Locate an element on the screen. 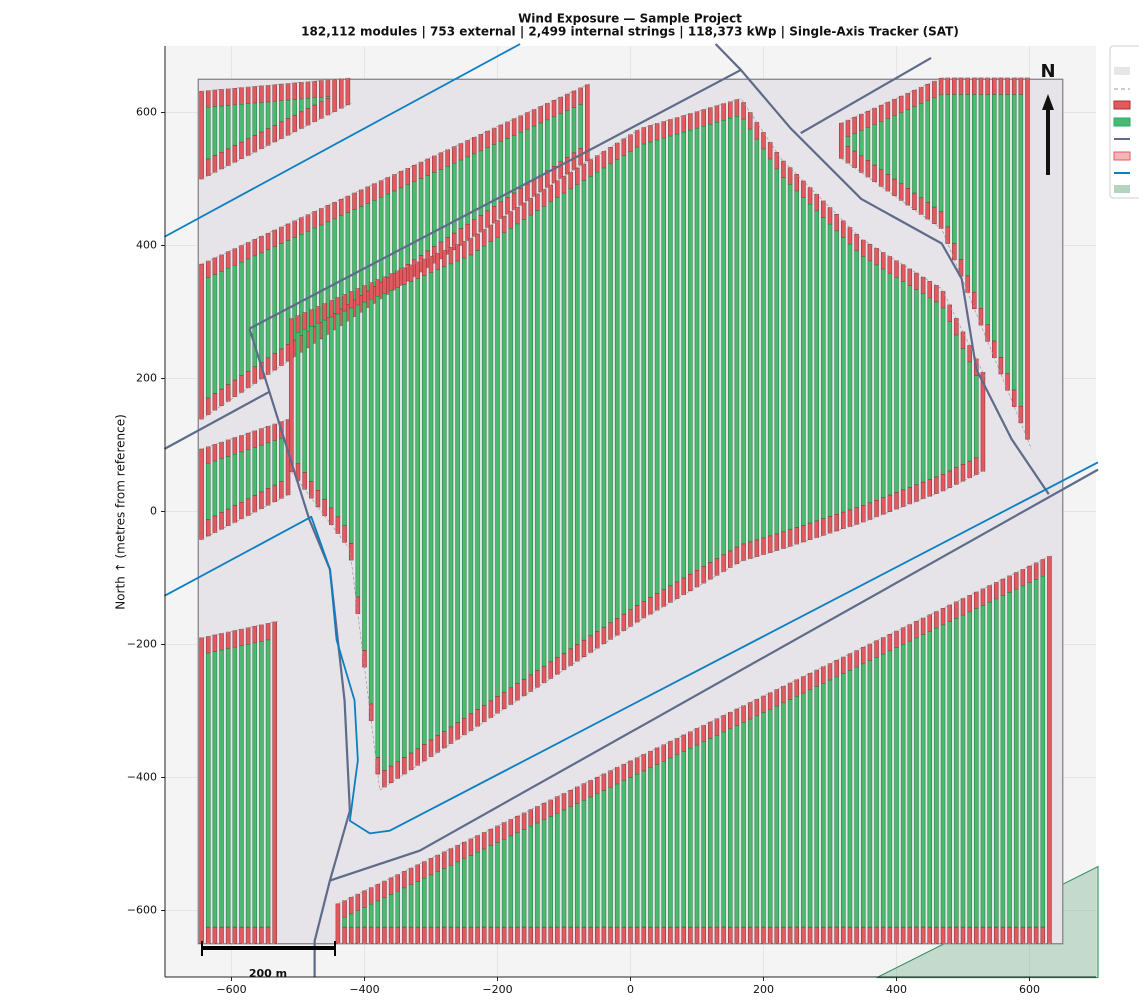  road is located at coordinates (216, 420).